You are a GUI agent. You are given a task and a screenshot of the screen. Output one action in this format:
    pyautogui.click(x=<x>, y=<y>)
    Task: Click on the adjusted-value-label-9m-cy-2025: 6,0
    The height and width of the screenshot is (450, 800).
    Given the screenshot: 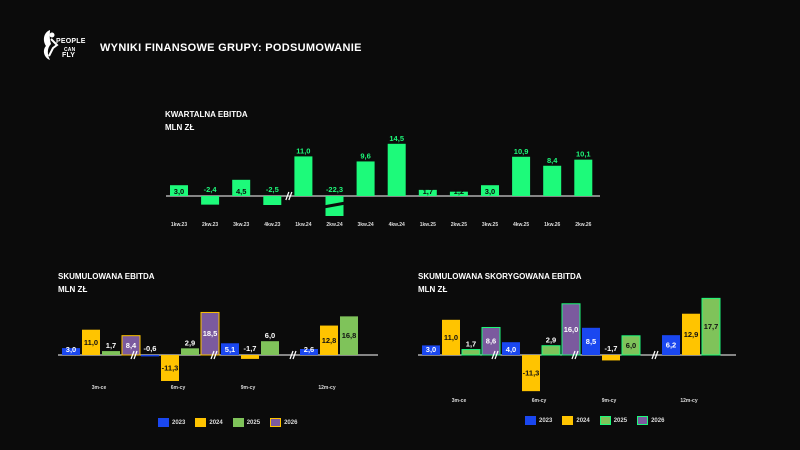 What is the action you would take?
    pyautogui.click(x=631, y=345)
    